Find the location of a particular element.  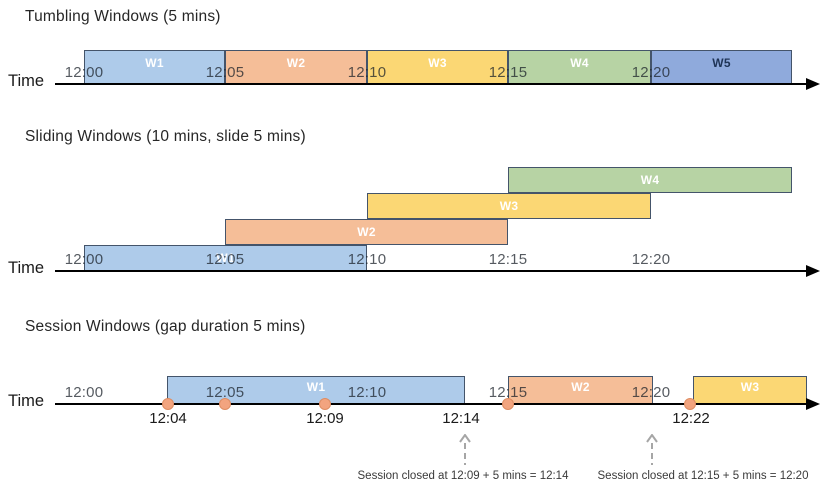

sliding-tick-1210: 12:10 is located at coordinates (367, 259).